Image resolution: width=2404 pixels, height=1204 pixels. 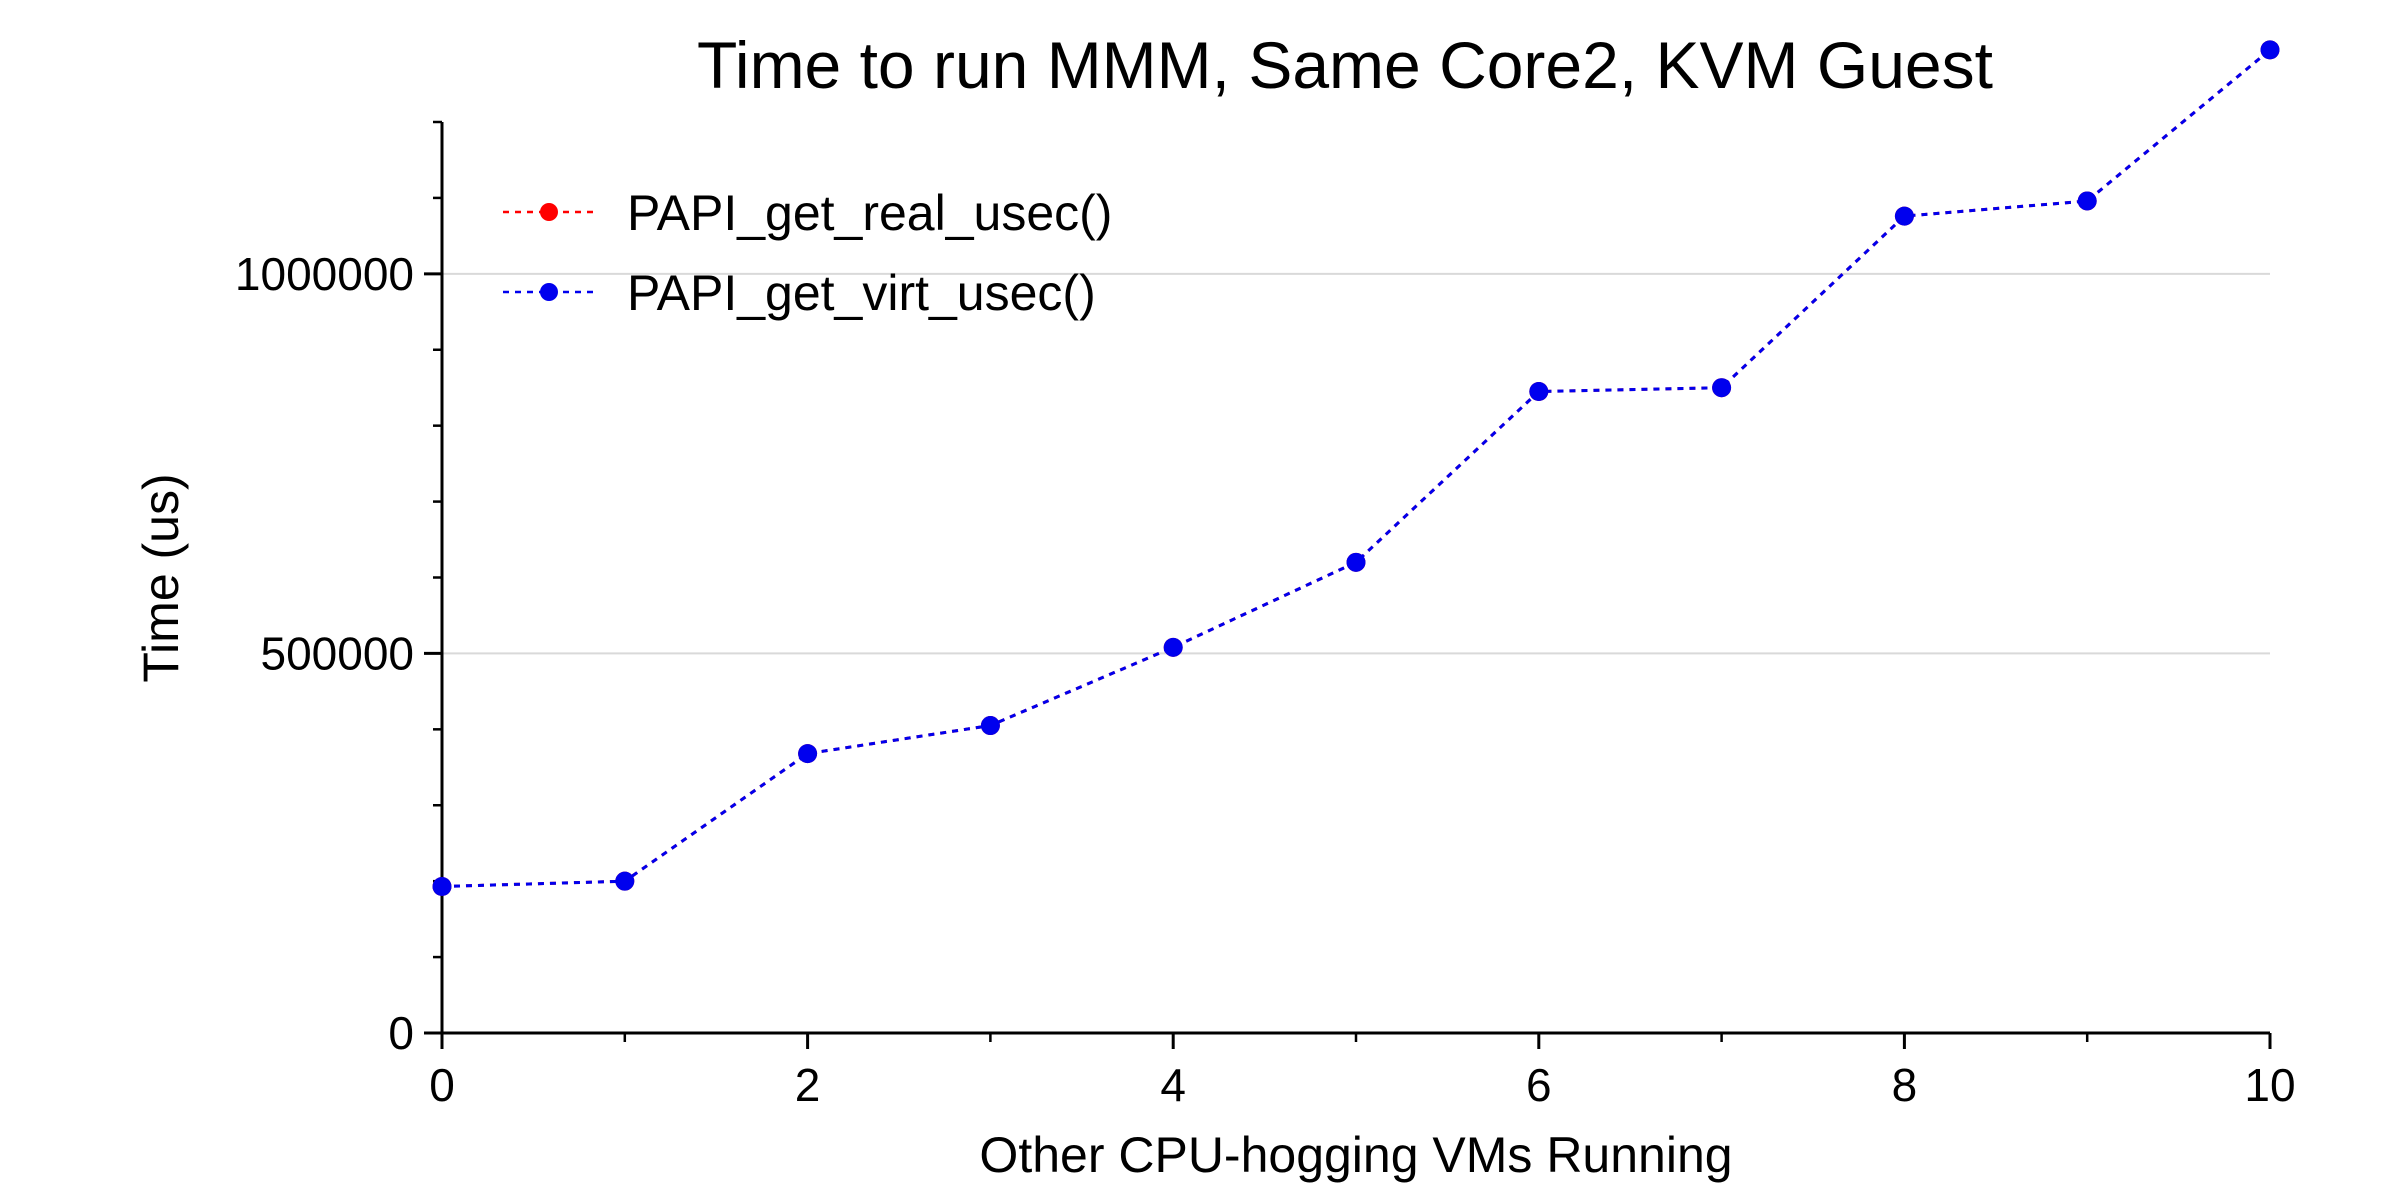 What do you see at coordinates (1539, 1085) in the screenshot?
I see `x-tick-label-3: 6` at bounding box center [1539, 1085].